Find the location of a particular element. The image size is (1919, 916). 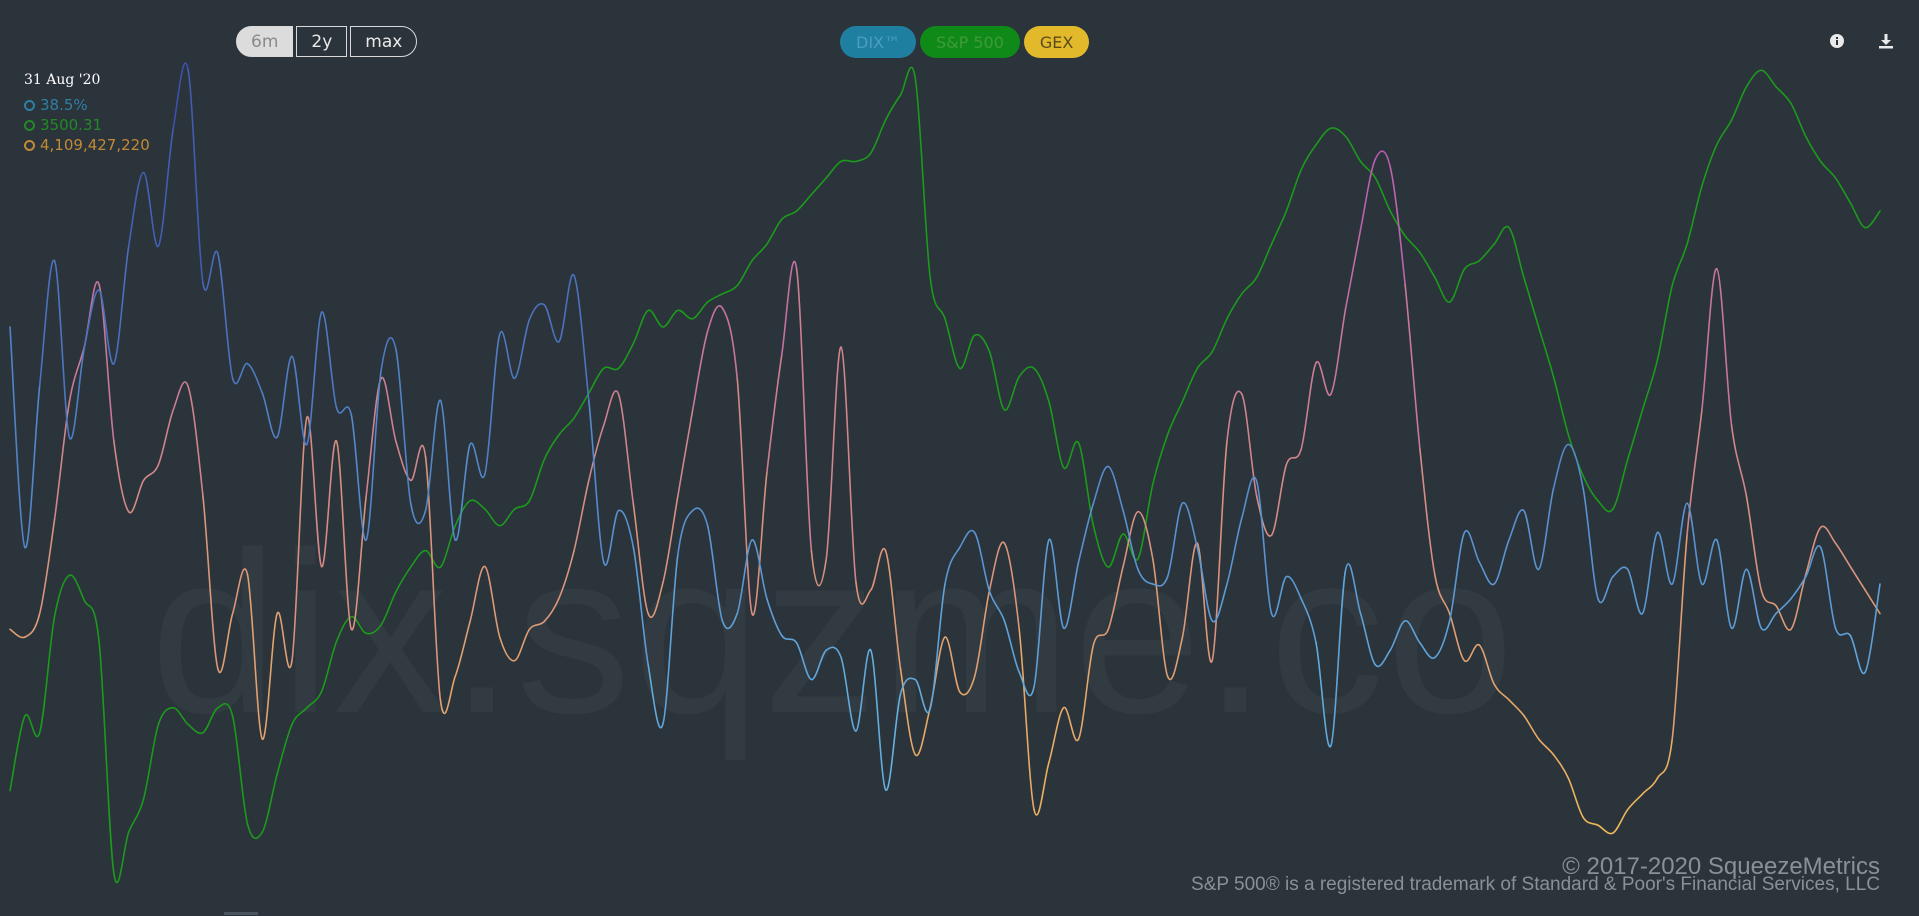

copyright: © 2017-2020 SqueezeMetrics is located at coordinates (1721, 866).